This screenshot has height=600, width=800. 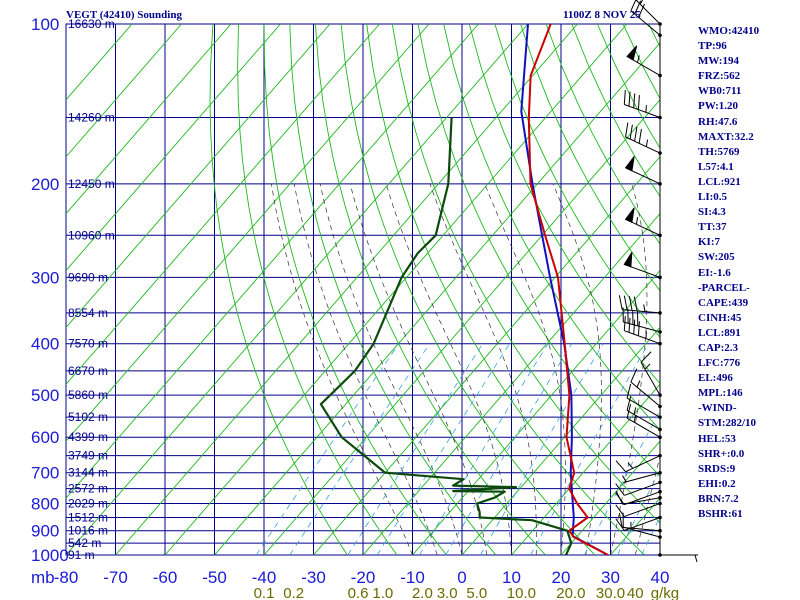 I want to click on mixing-ratio-label: 2.0, so click(x=422, y=592).